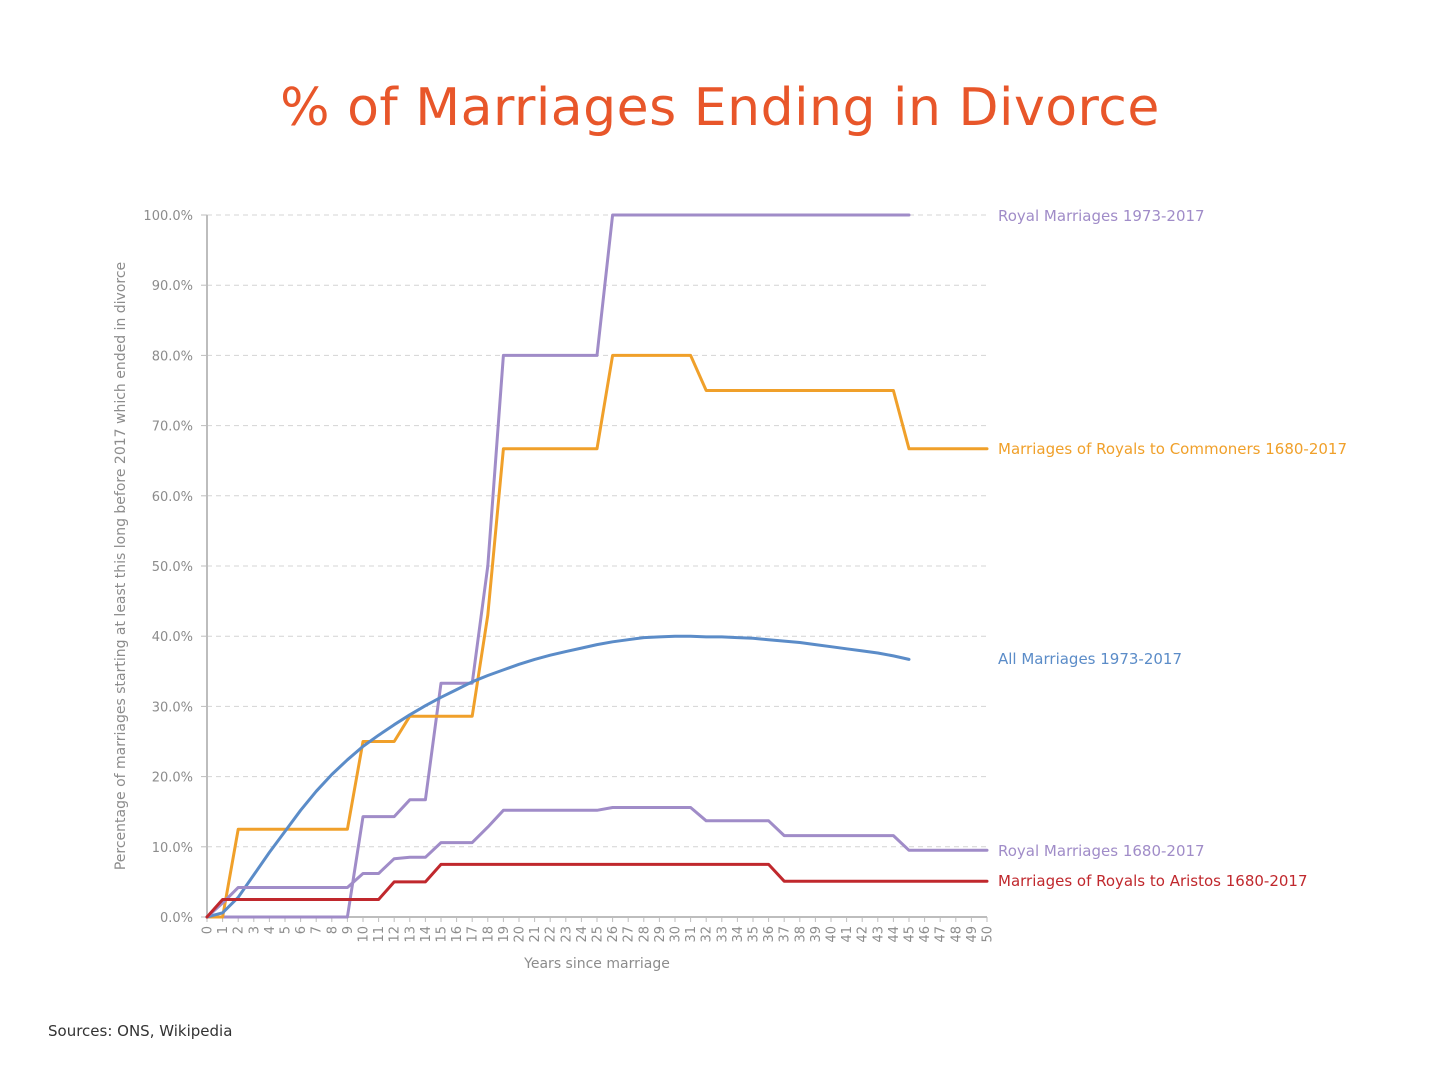 Image resolution: width=1440 pixels, height=1080 pixels. Describe the element at coordinates (582, 934) in the screenshot. I see `x-tick-label: 24` at that location.